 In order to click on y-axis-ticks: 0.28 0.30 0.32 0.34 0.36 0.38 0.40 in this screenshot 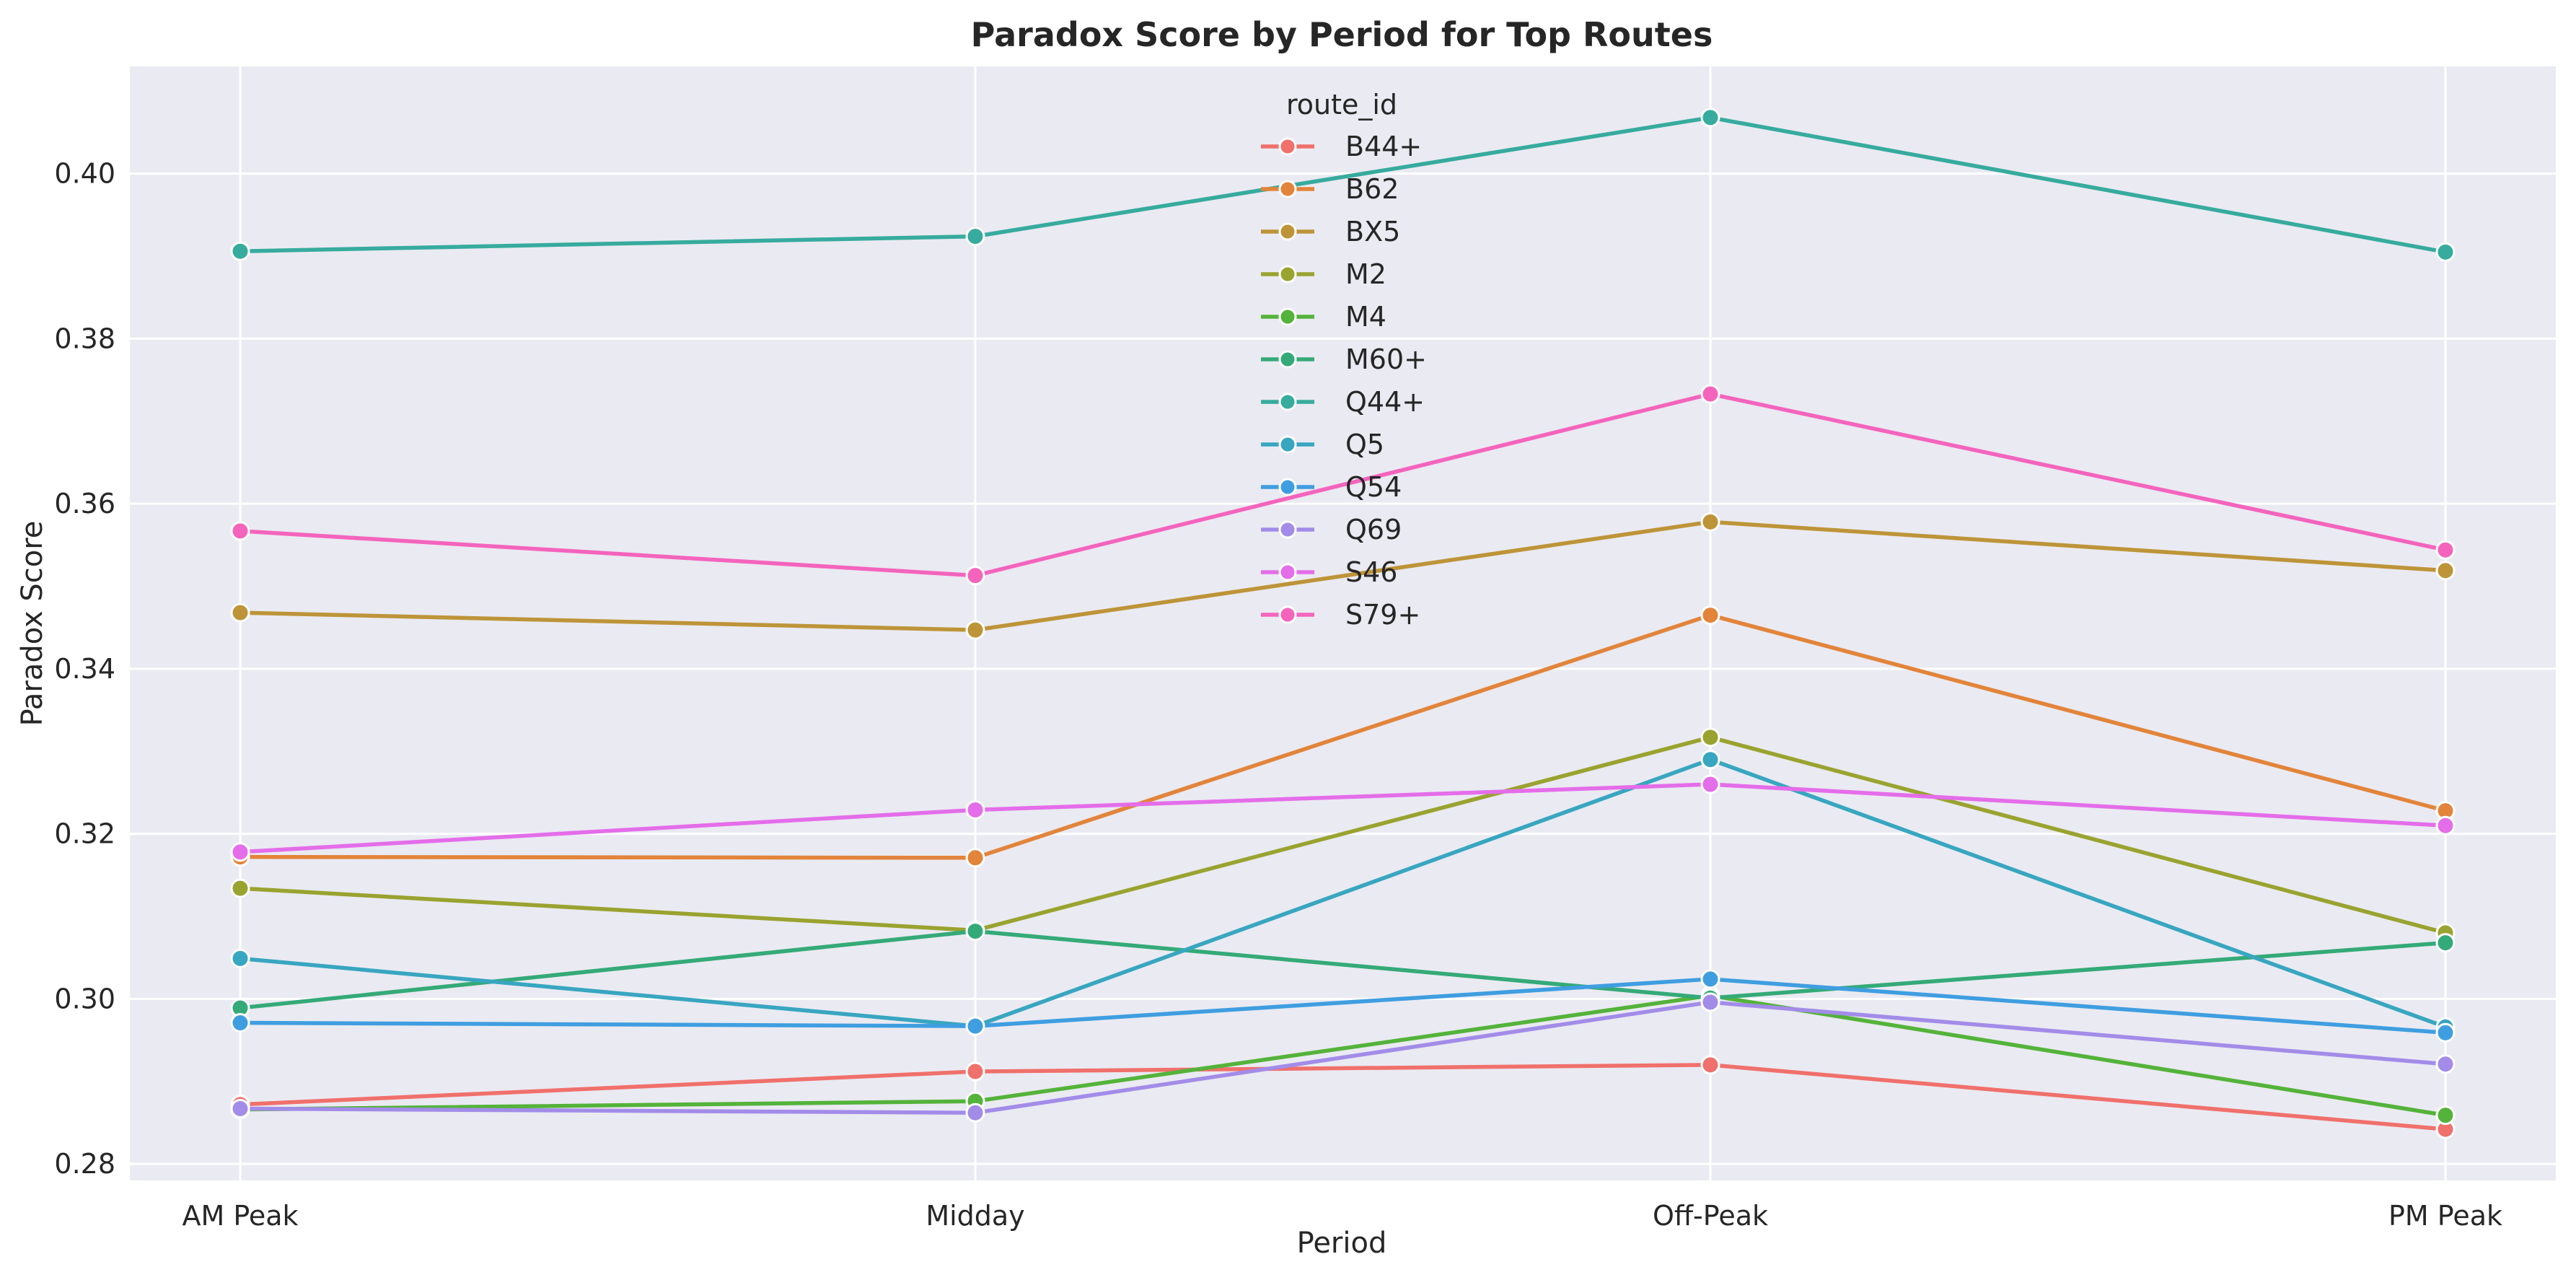, I will do `click(84, 669)`.